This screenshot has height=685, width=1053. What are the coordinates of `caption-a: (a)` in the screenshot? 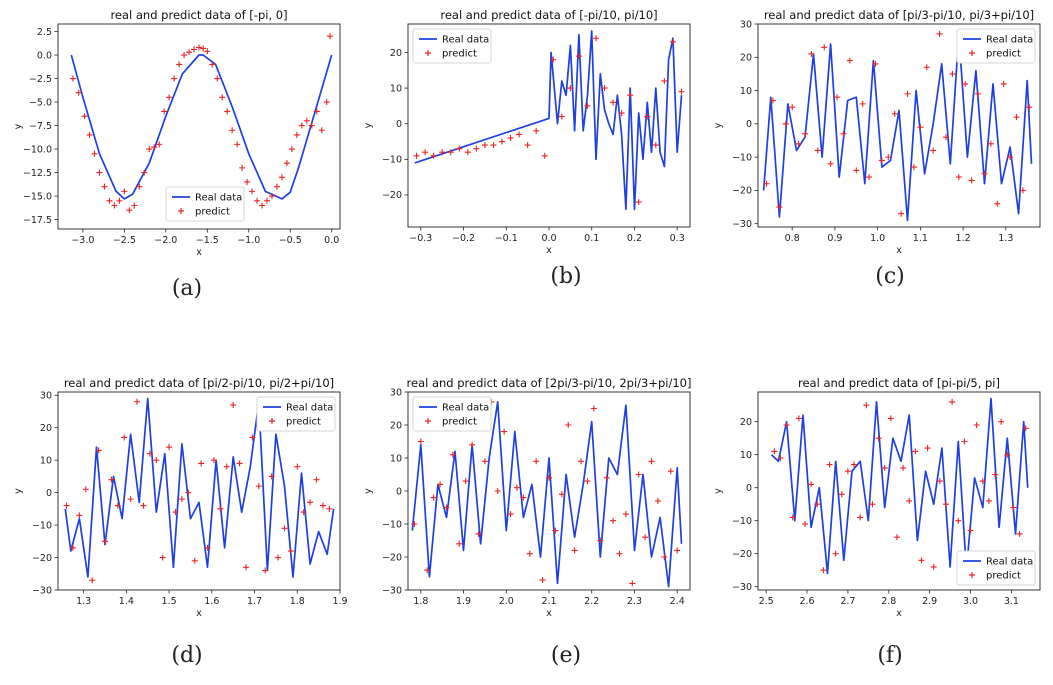 It's located at (187, 288).